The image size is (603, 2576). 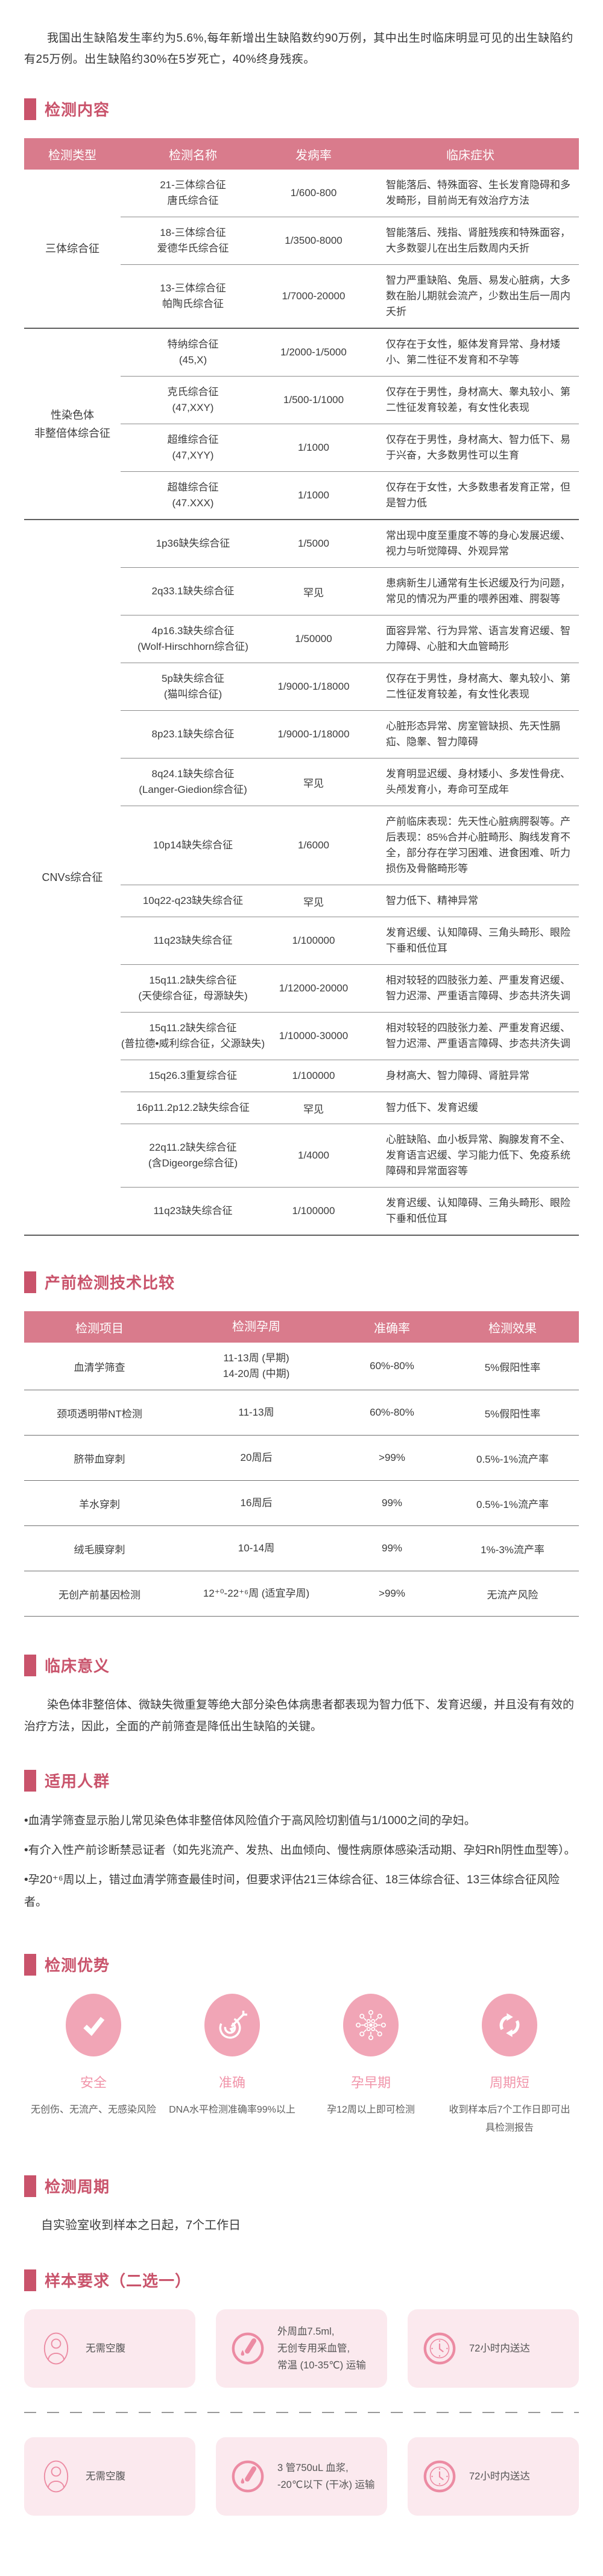 I want to click on disease-name-cell: 8p23.1缺失综合征, so click(x=193, y=734).